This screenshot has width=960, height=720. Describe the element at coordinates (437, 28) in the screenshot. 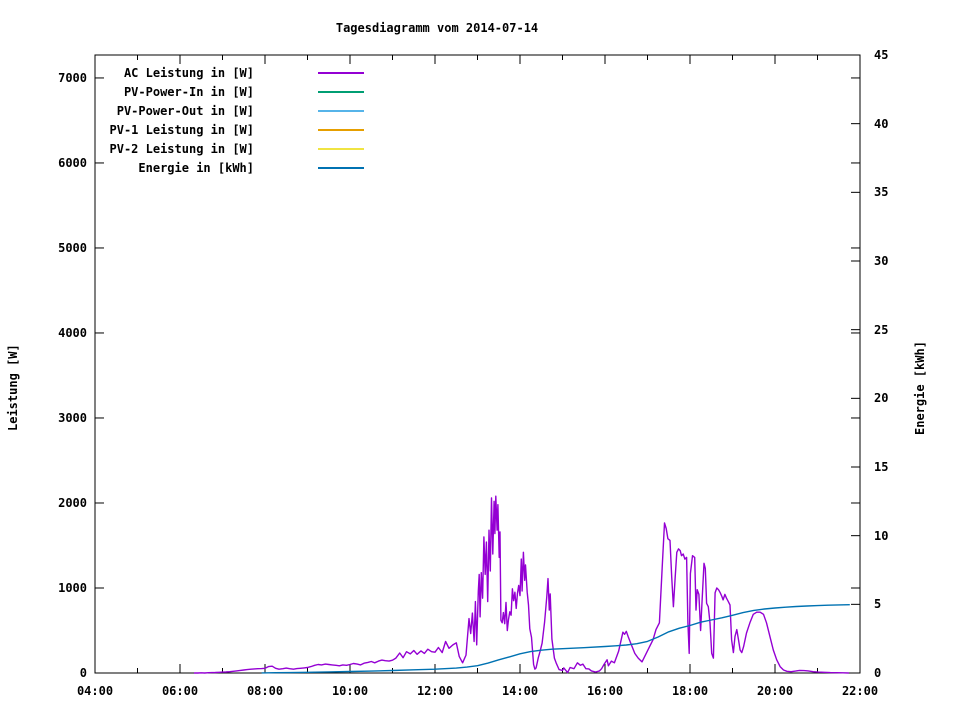

I see `chart-title: Tagesdiagramm vom 2014-07-14` at that location.